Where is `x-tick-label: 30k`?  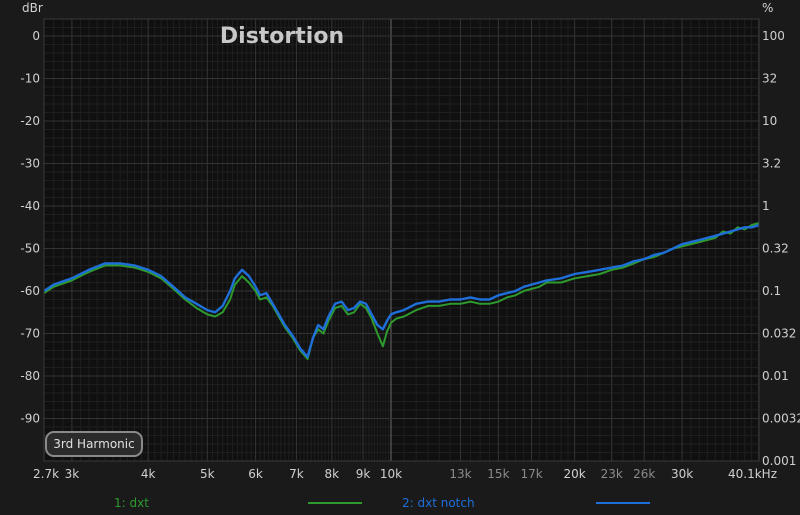 x-tick-label: 30k is located at coordinates (682, 474).